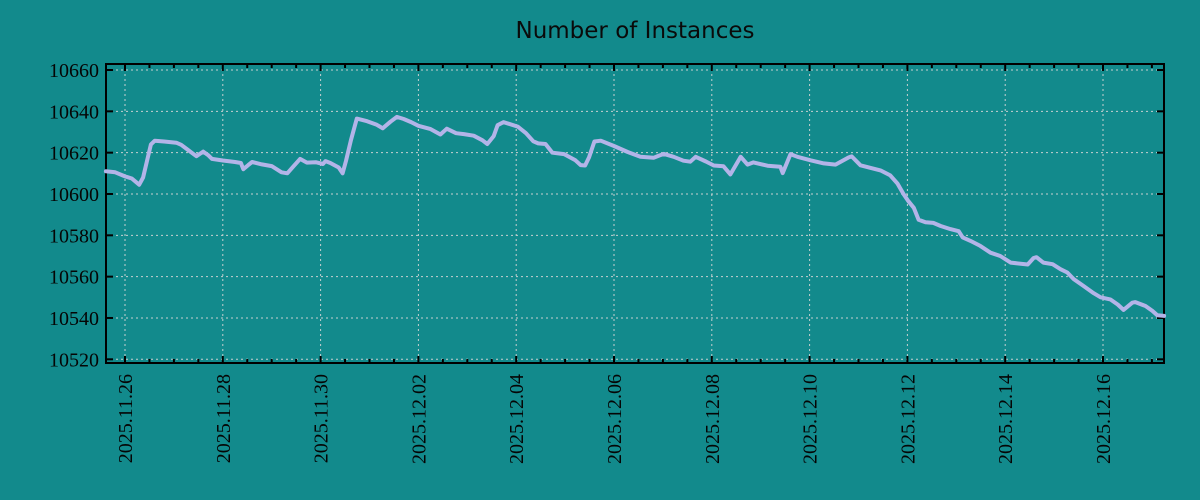 The height and width of the screenshot is (500, 1200). Describe the element at coordinates (635, 31) in the screenshot. I see `chart-title: Number of Instances` at that location.